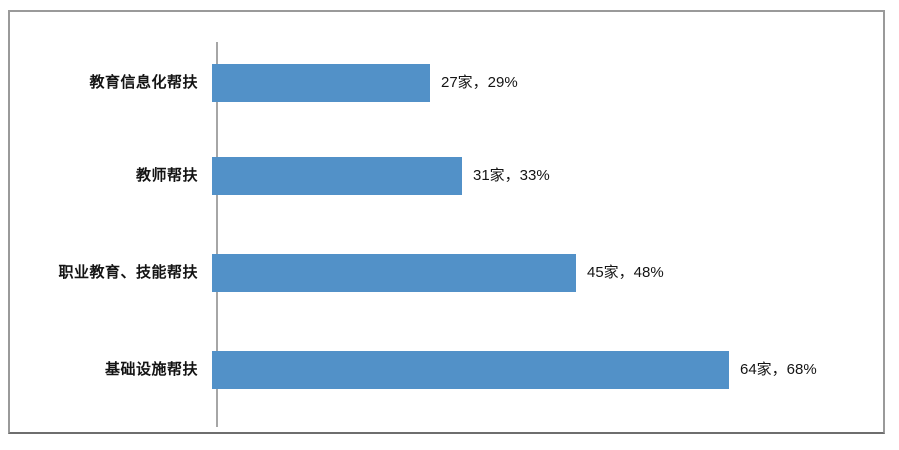 This screenshot has height=450, width=899. Describe the element at coordinates (511, 175) in the screenshot. I see `data-label: 31家，33%` at that location.